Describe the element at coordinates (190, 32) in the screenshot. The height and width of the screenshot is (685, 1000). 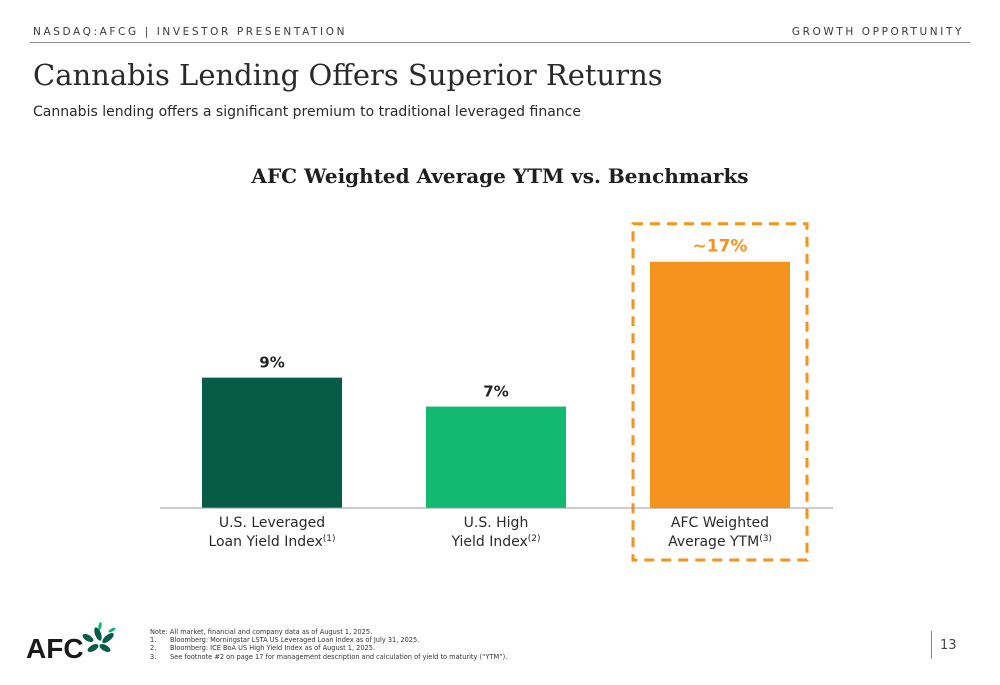
I see `header-left: NASDAQ:AFCG | INVESTOR PRESENTATION` at that location.